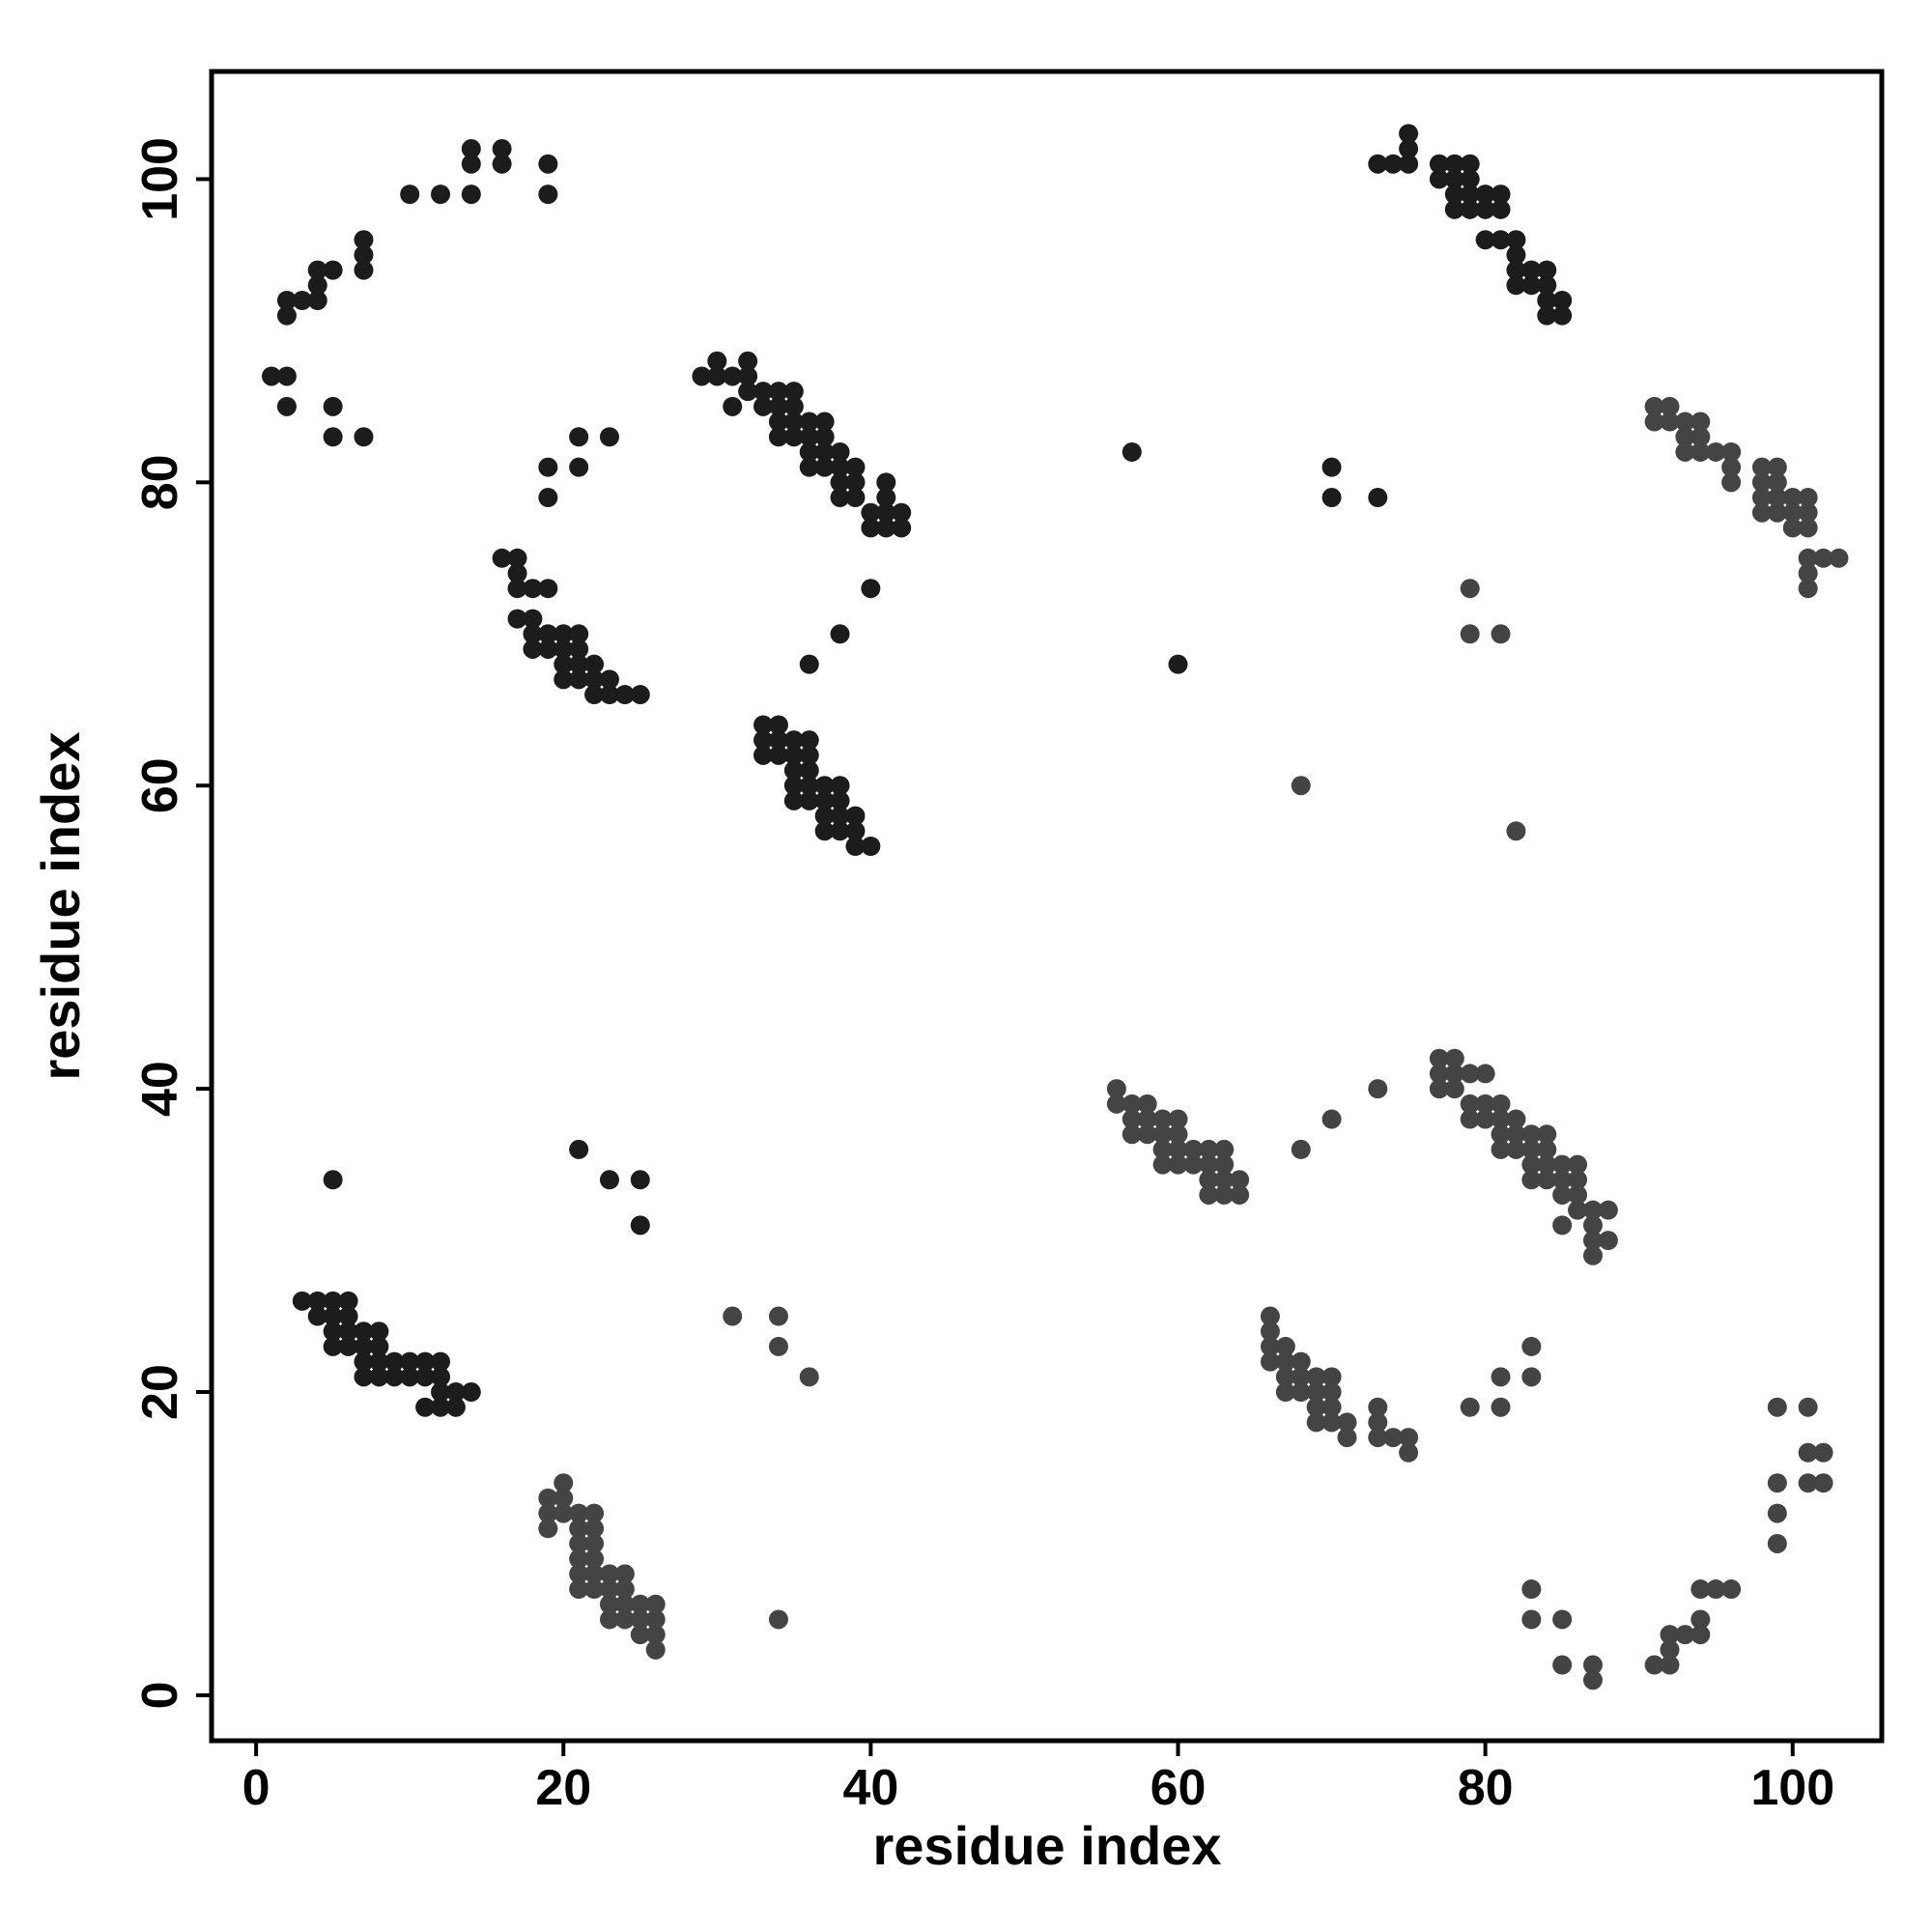 The image size is (1932, 1932). I want to click on x-tick-label: 100, so click(1792, 1788).